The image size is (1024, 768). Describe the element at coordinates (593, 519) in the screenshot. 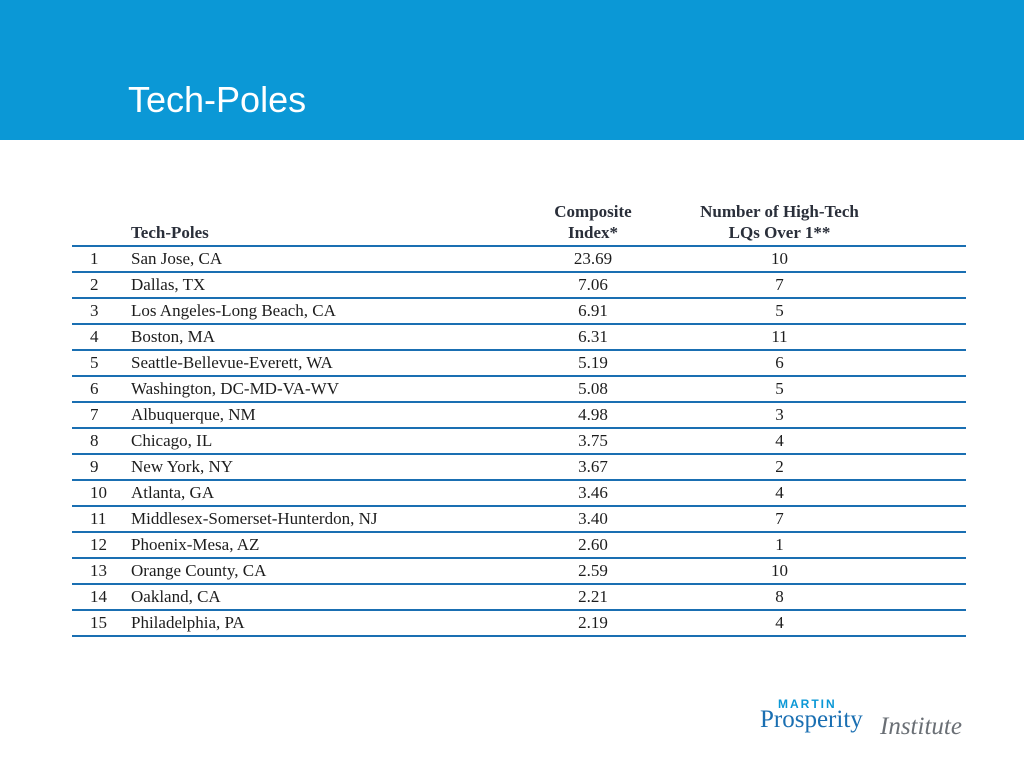

I see `composite-index-cell: 3.40` at that location.